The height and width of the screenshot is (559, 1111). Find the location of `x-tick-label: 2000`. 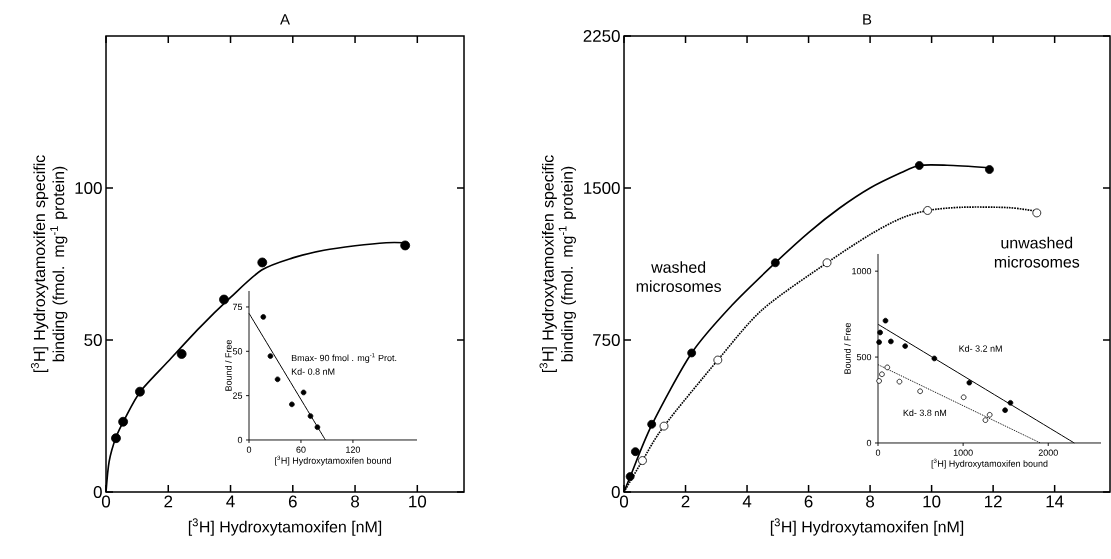

x-tick-label: 2000 is located at coordinates (1048, 452).